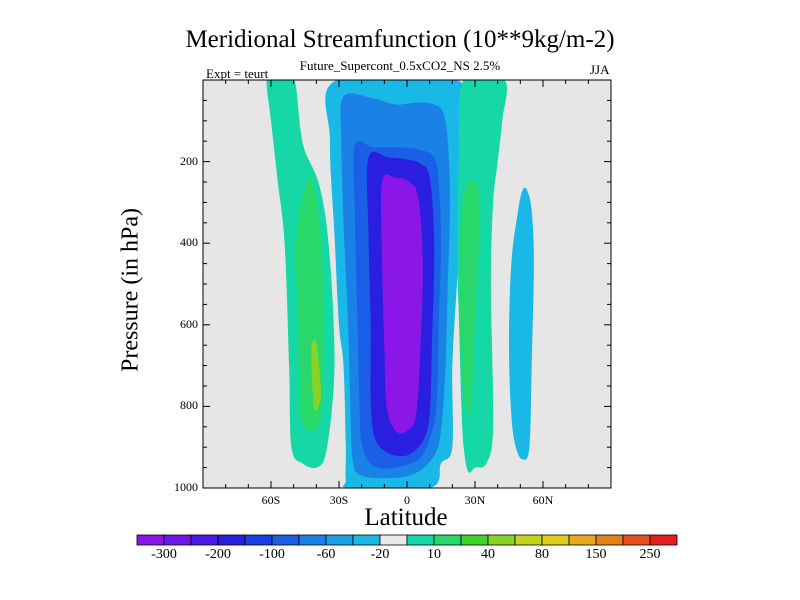  What do you see at coordinates (326, 554) in the screenshot?
I see `colorbar-label: -60` at bounding box center [326, 554].